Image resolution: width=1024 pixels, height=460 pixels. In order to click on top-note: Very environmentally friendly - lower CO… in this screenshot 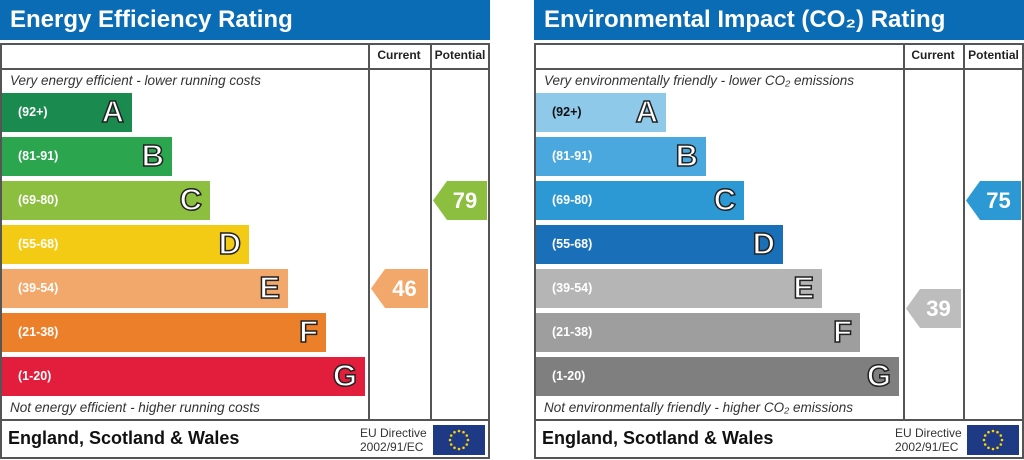, I will do `click(699, 80)`.